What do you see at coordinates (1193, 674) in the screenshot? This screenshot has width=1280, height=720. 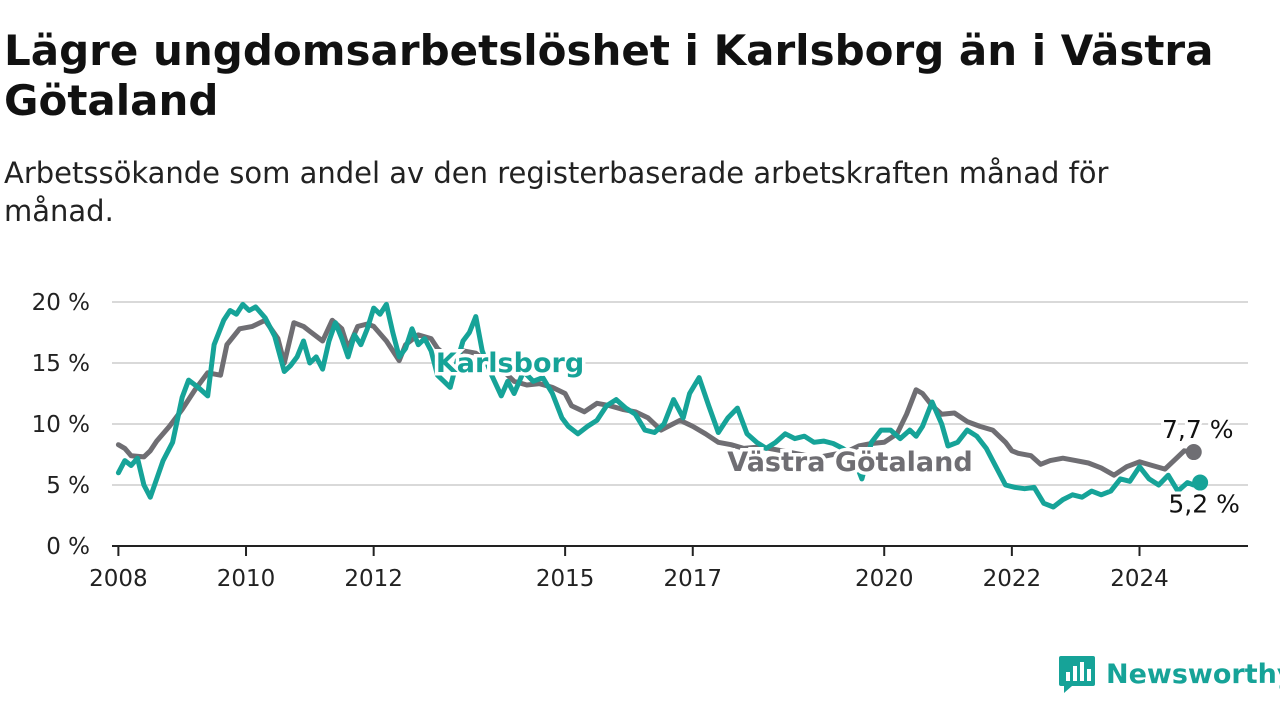 I see `brand-name: Newsworthy` at bounding box center [1193, 674].